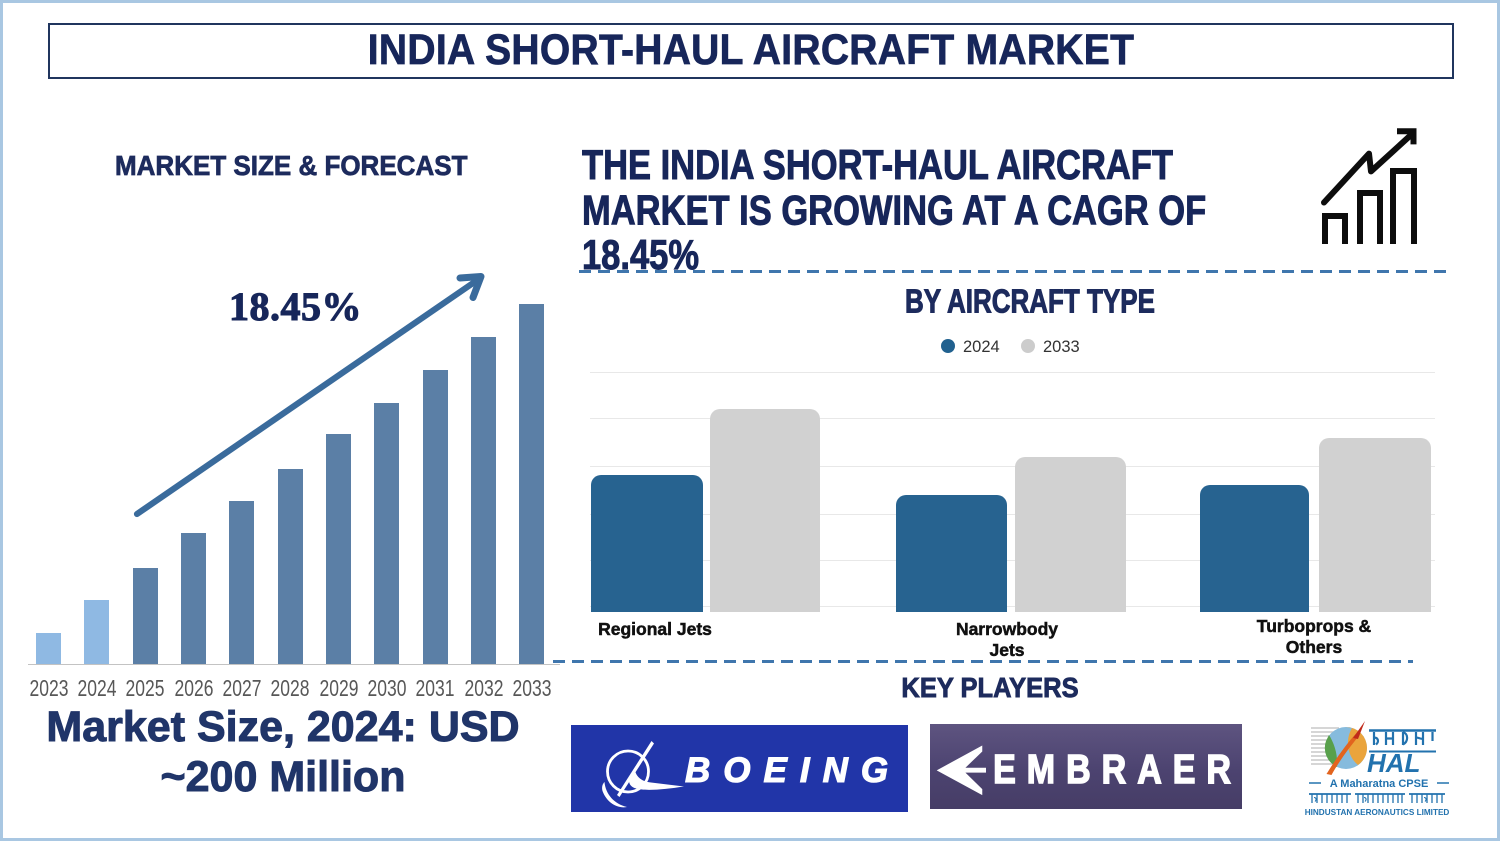  Describe the element at coordinates (1379, 784) in the screenshot. I see `svg-text: A Maharatna CPSE` at that location.